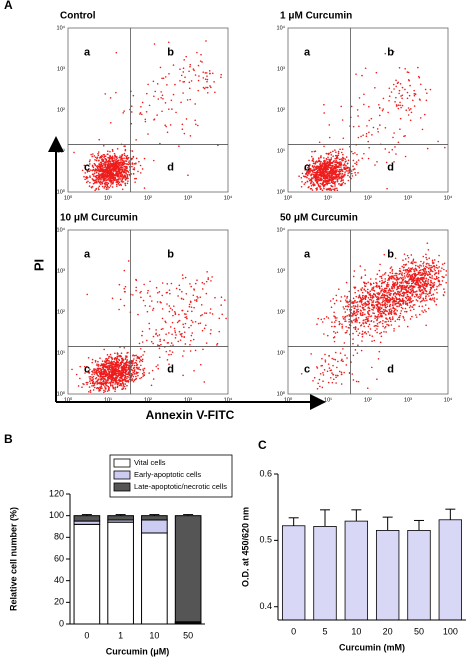 The height and width of the screenshot is (657, 474). What do you see at coordinates (87, 369) in the screenshot?
I see `quadrant-label: c` at bounding box center [87, 369].